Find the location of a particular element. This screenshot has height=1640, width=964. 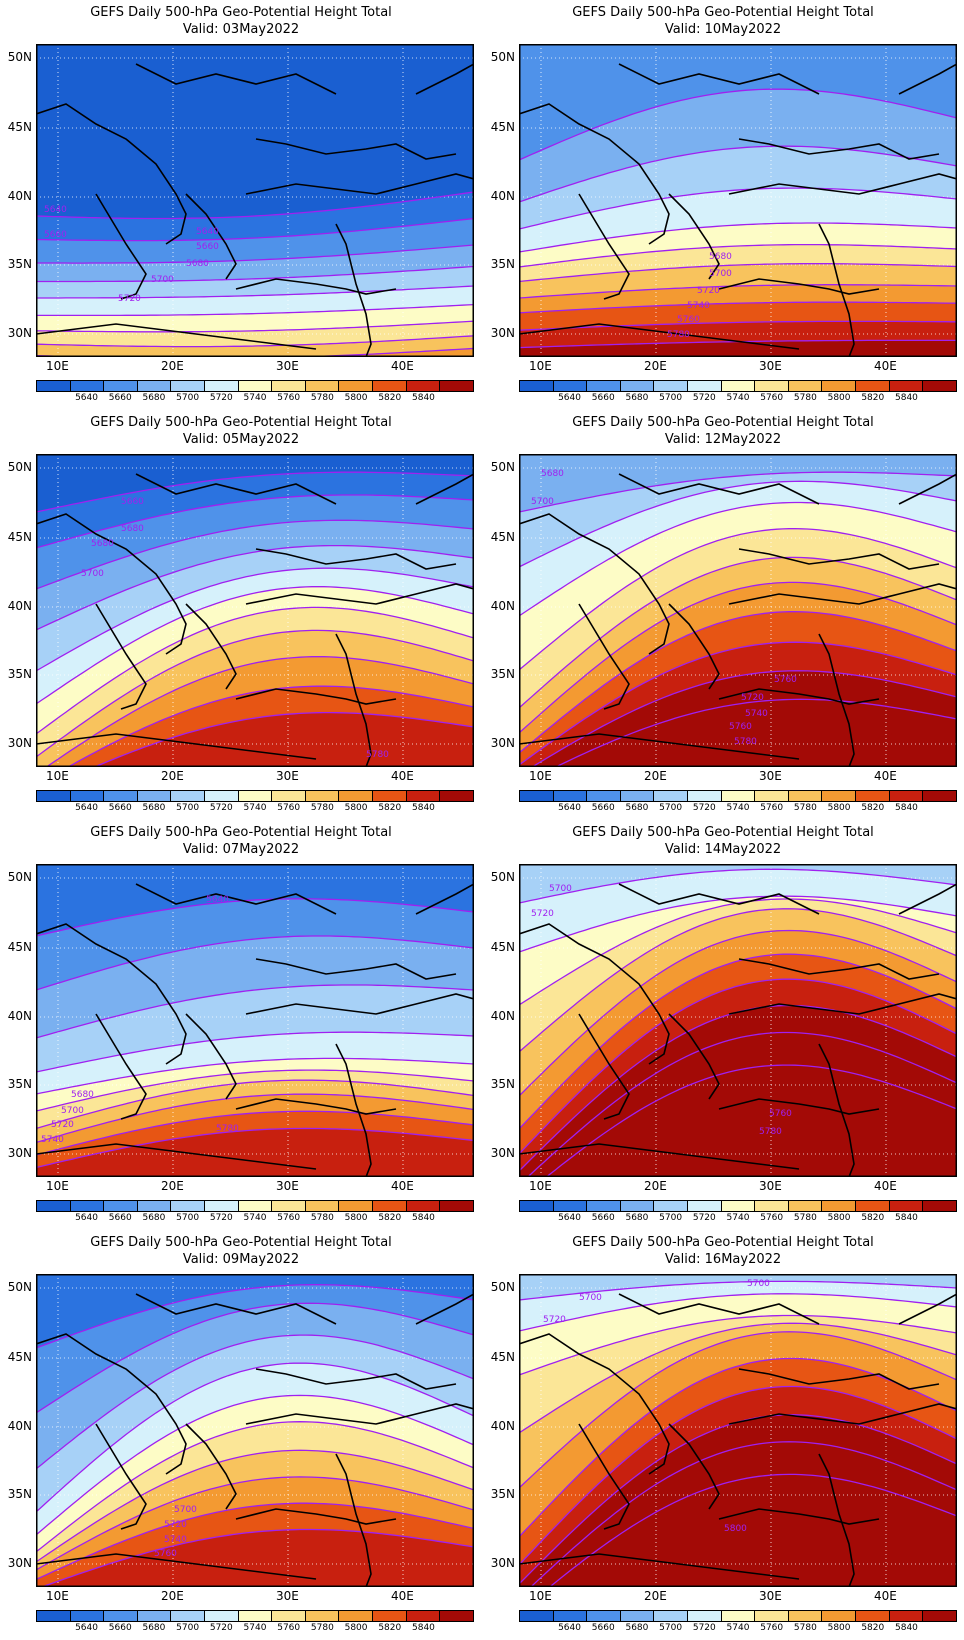

panel-valid-date: Valid: 03May2022 is located at coordinates (241, 29).